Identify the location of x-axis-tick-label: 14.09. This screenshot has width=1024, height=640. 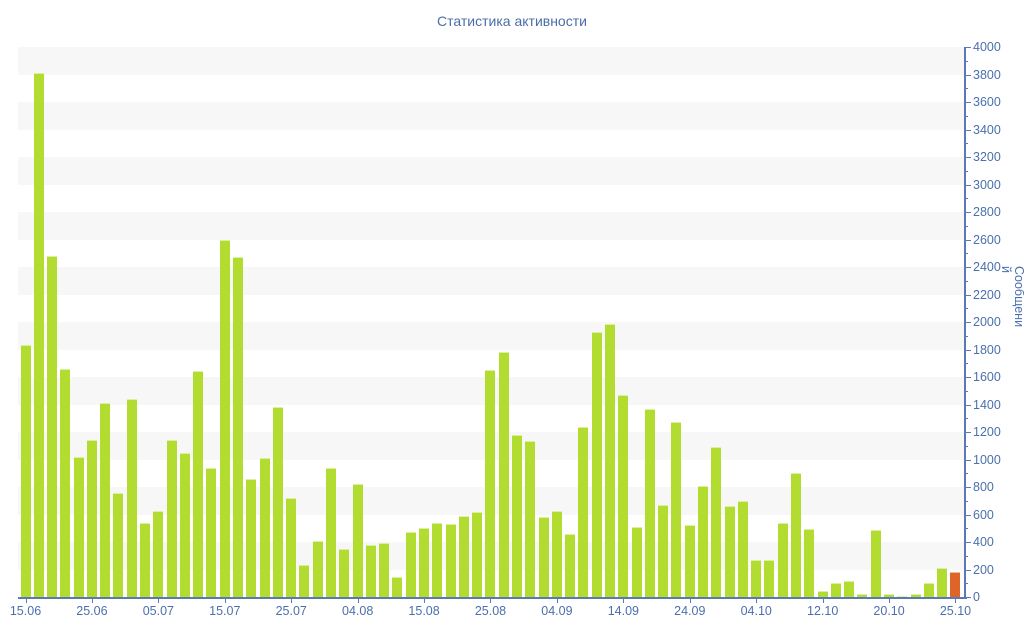
(623, 611).